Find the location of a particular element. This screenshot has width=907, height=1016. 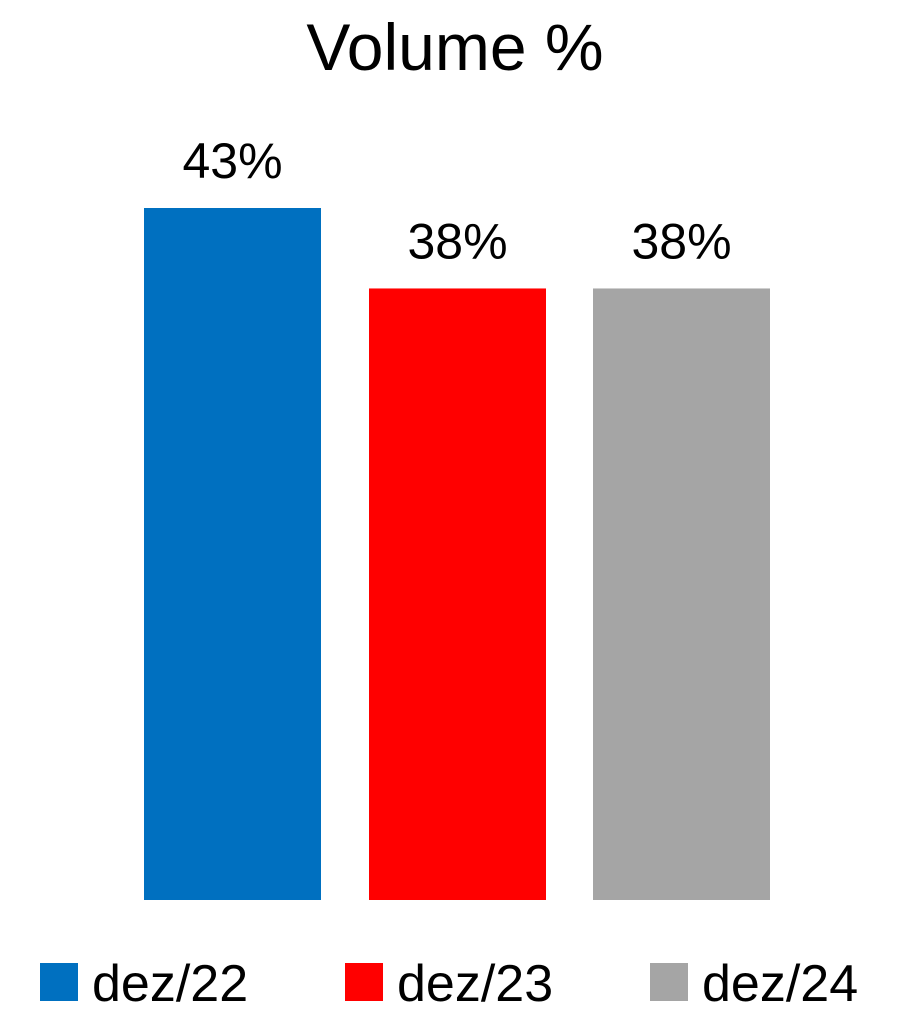

legend-label-dez-23: dez/23 is located at coordinates (475, 984).